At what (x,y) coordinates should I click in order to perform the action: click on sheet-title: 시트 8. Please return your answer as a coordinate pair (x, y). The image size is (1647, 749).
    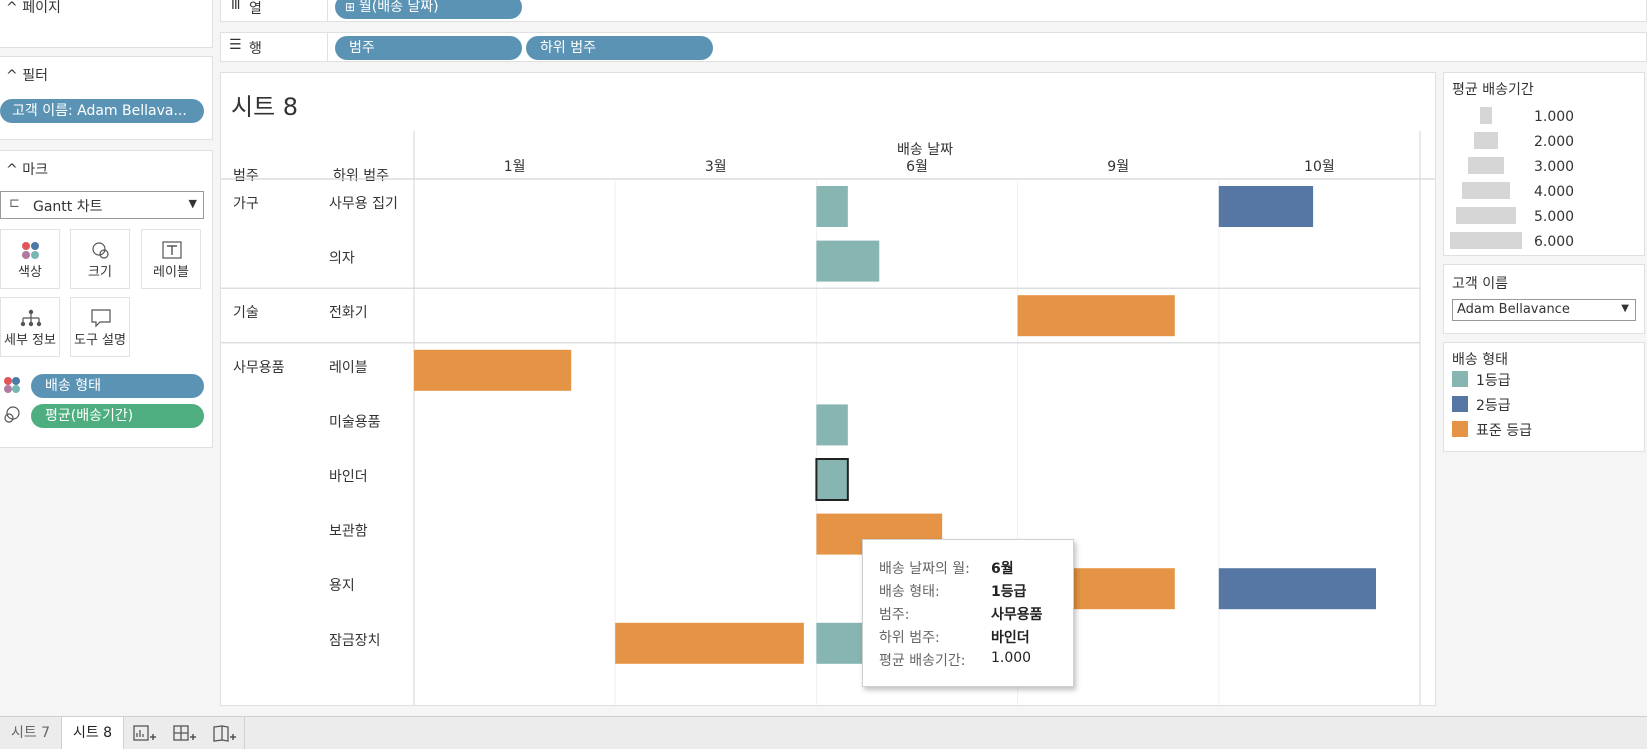
    Looking at the image, I should click on (265, 107).